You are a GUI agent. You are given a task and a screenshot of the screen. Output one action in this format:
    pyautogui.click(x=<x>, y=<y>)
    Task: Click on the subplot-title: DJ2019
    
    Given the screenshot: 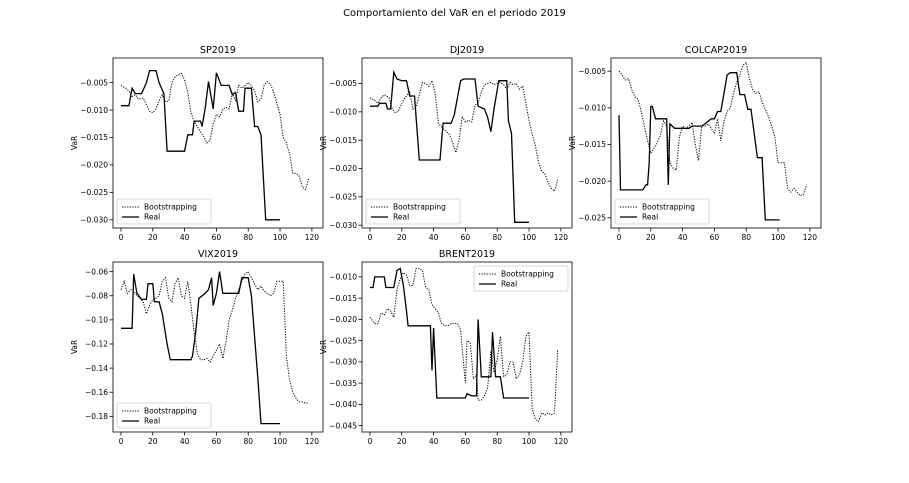 What is the action you would take?
    pyautogui.click(x=467, y=50)
    